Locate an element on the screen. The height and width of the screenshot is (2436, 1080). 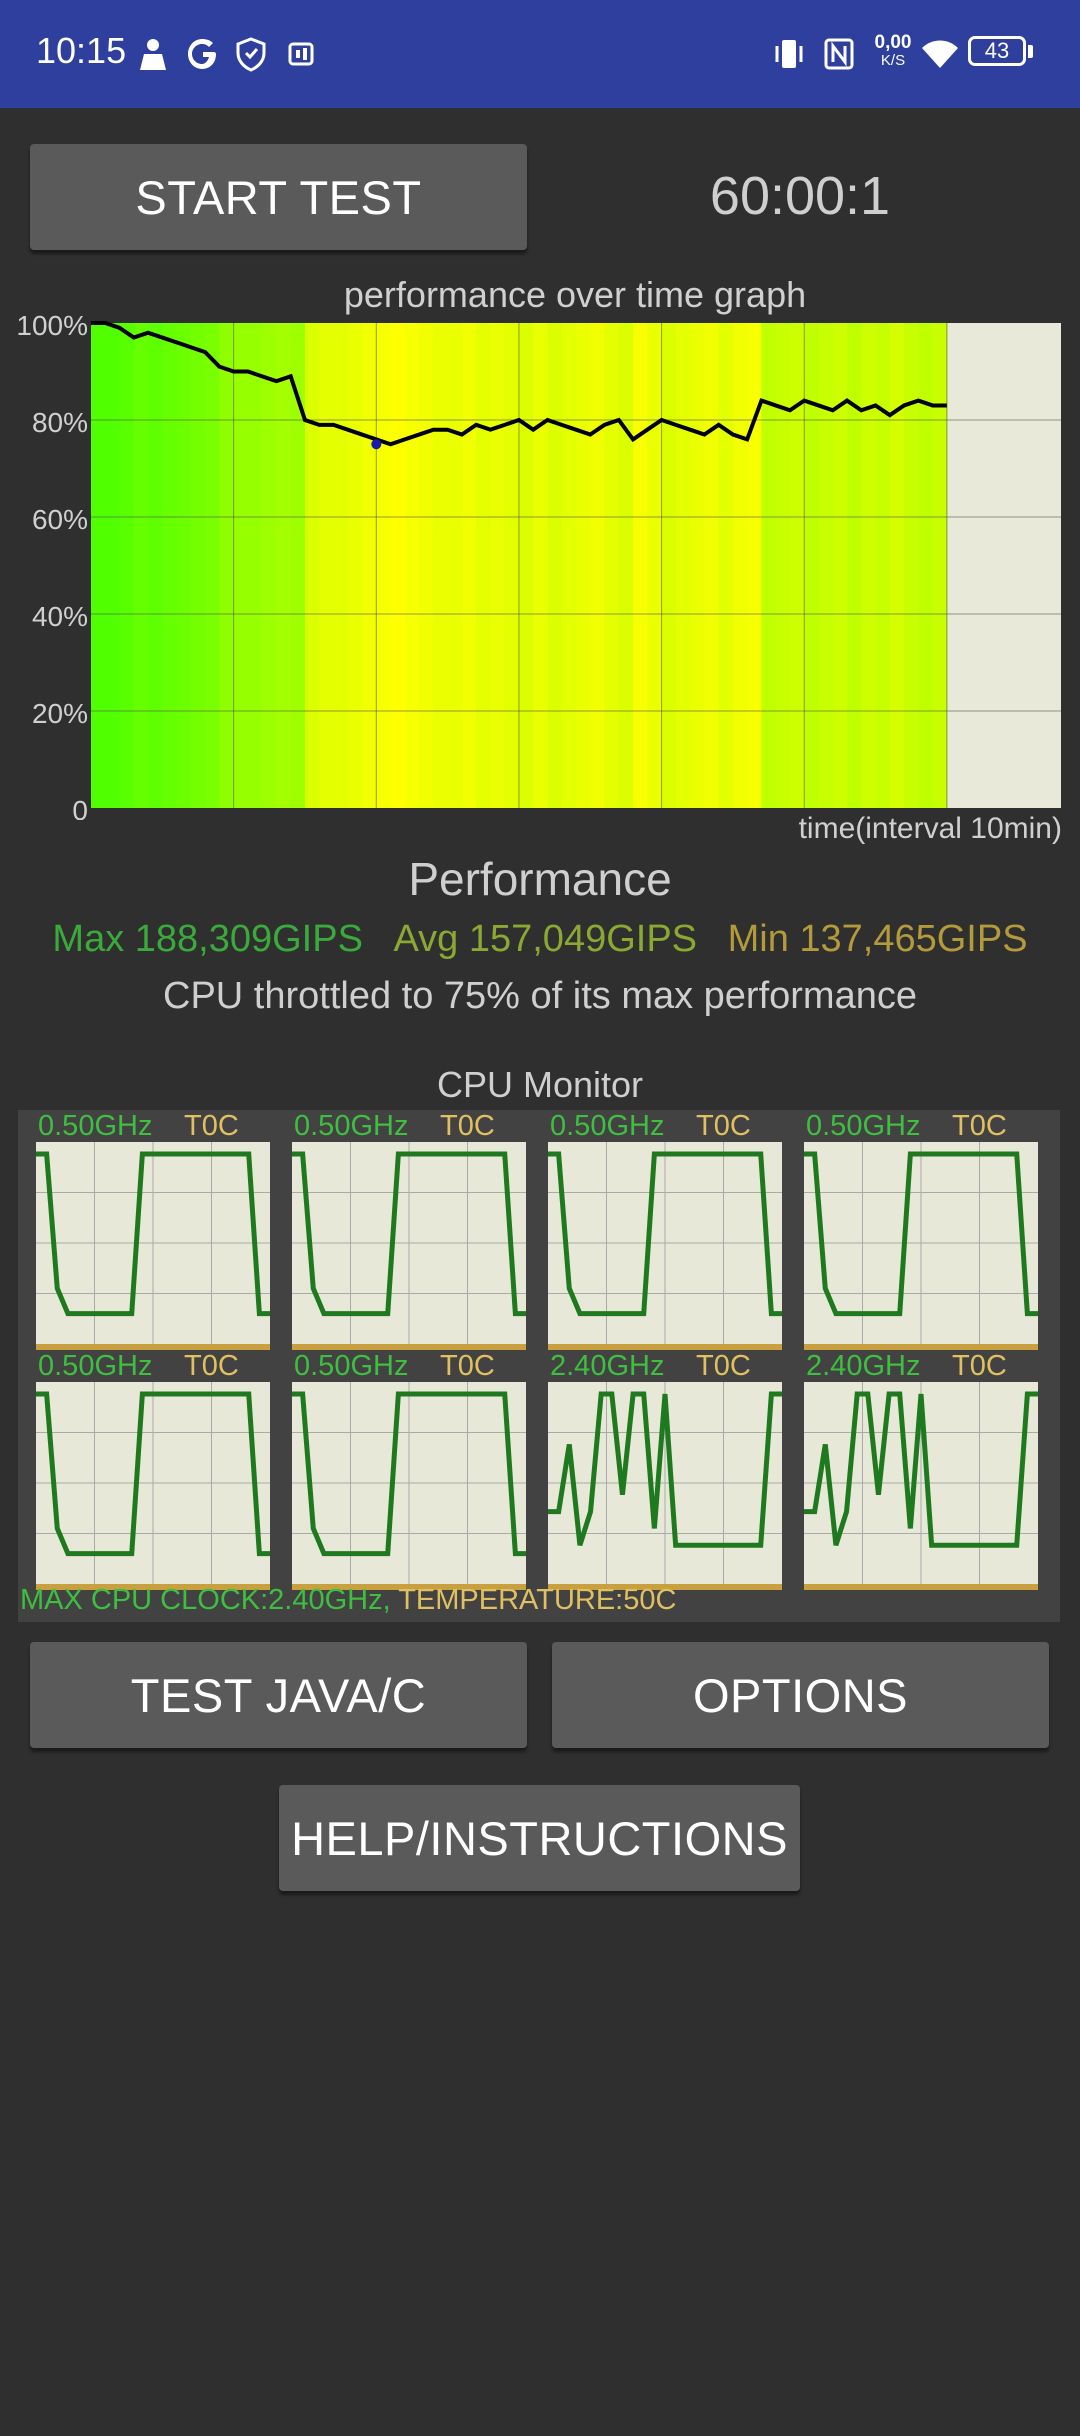
shield-icon is located at coordinates (251, 54).